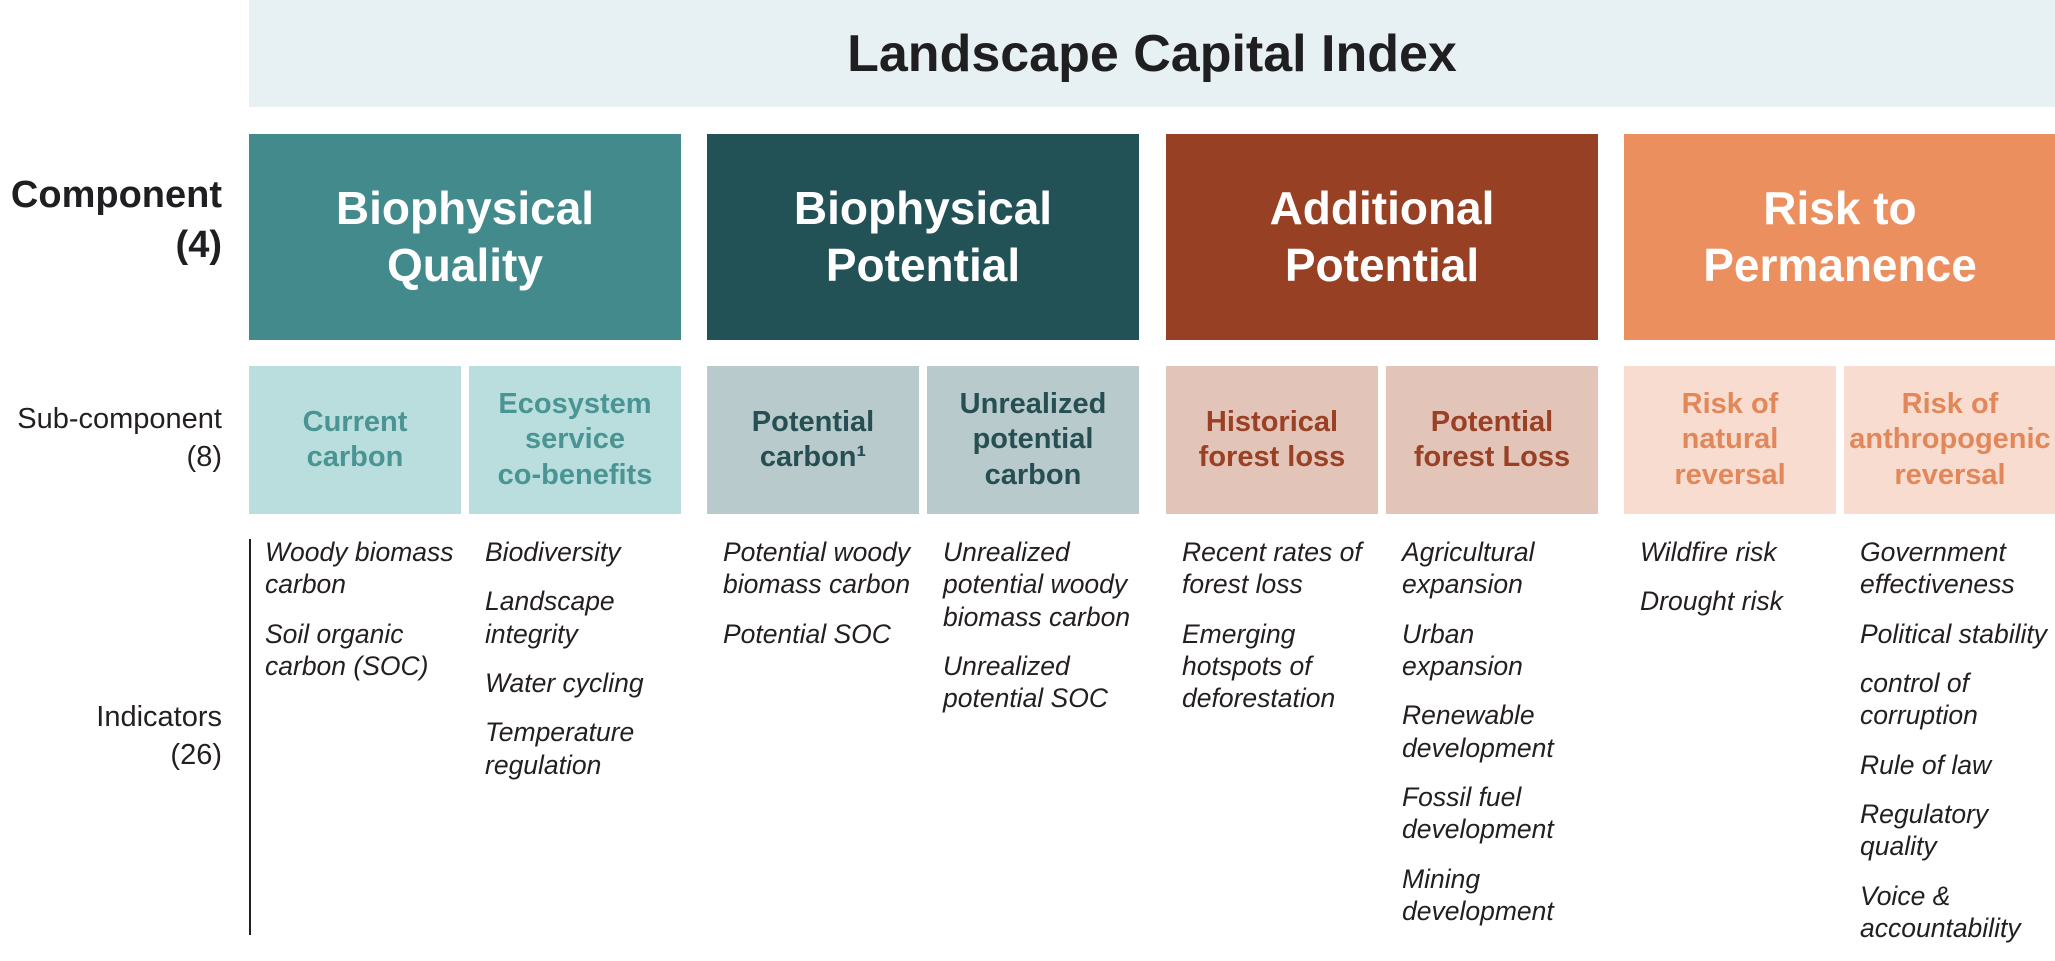 The image size is (2055, 961). What do you see at coordinates (119, 438) in the screenshot?
I see `row-label-subcomponent: Sub-component (8)` at bounding box center [119, 438].